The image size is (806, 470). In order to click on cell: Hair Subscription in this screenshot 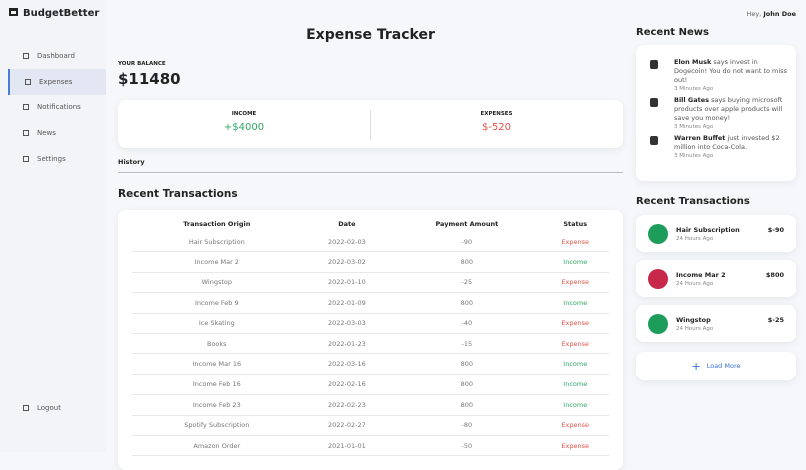, I will do `click(216, 241)`.